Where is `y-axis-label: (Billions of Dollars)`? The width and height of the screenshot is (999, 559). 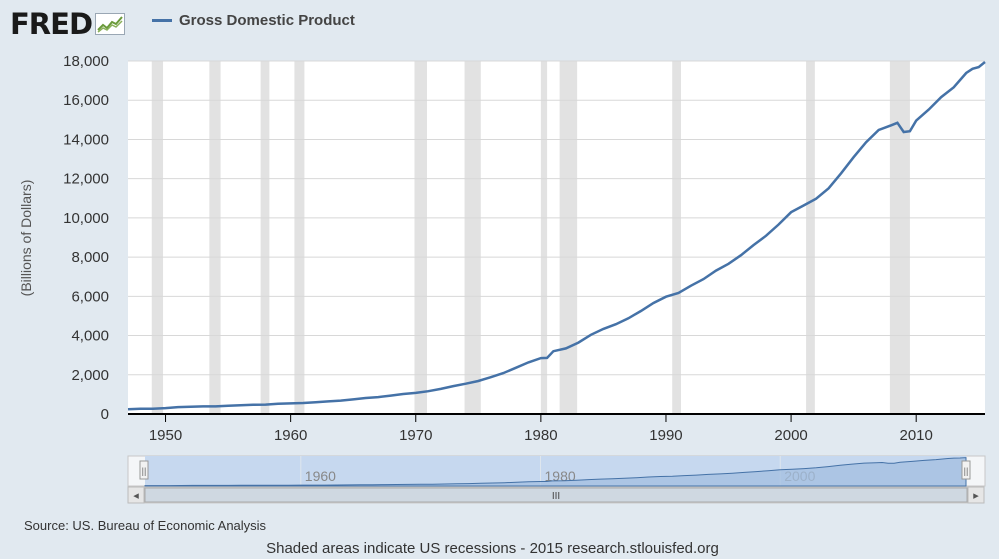 y-axis-label: (Billions of Dollars) is located at coordinates (26, 238).